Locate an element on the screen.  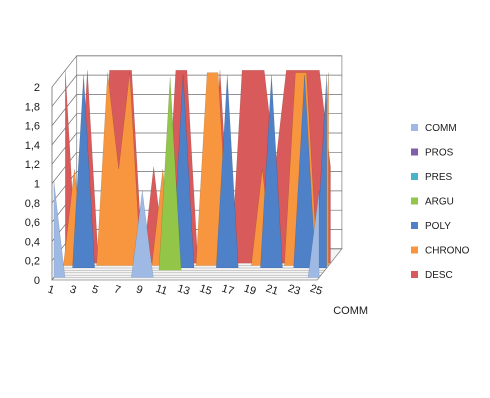
x-tick-label: 13 is located at coordinates (183, 290).